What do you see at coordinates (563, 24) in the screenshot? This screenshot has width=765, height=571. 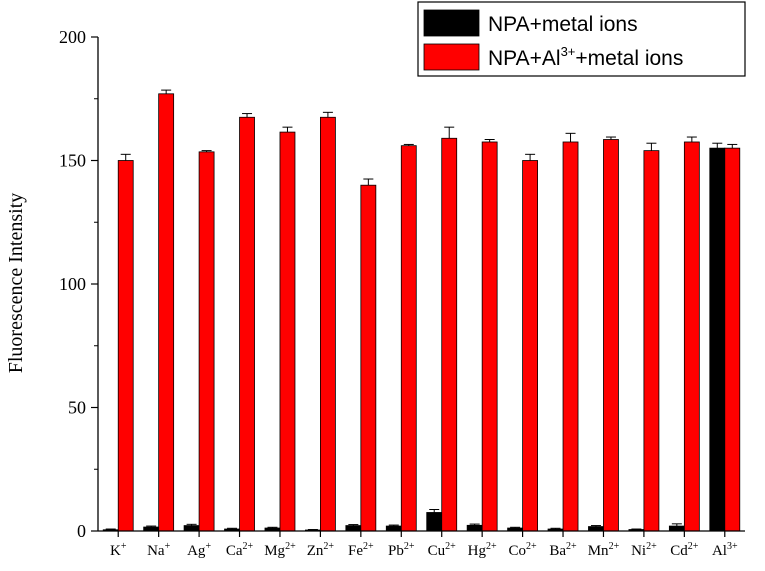 I see `legend-label-1: NPA+metal ions` at bounding box center [563, 24].